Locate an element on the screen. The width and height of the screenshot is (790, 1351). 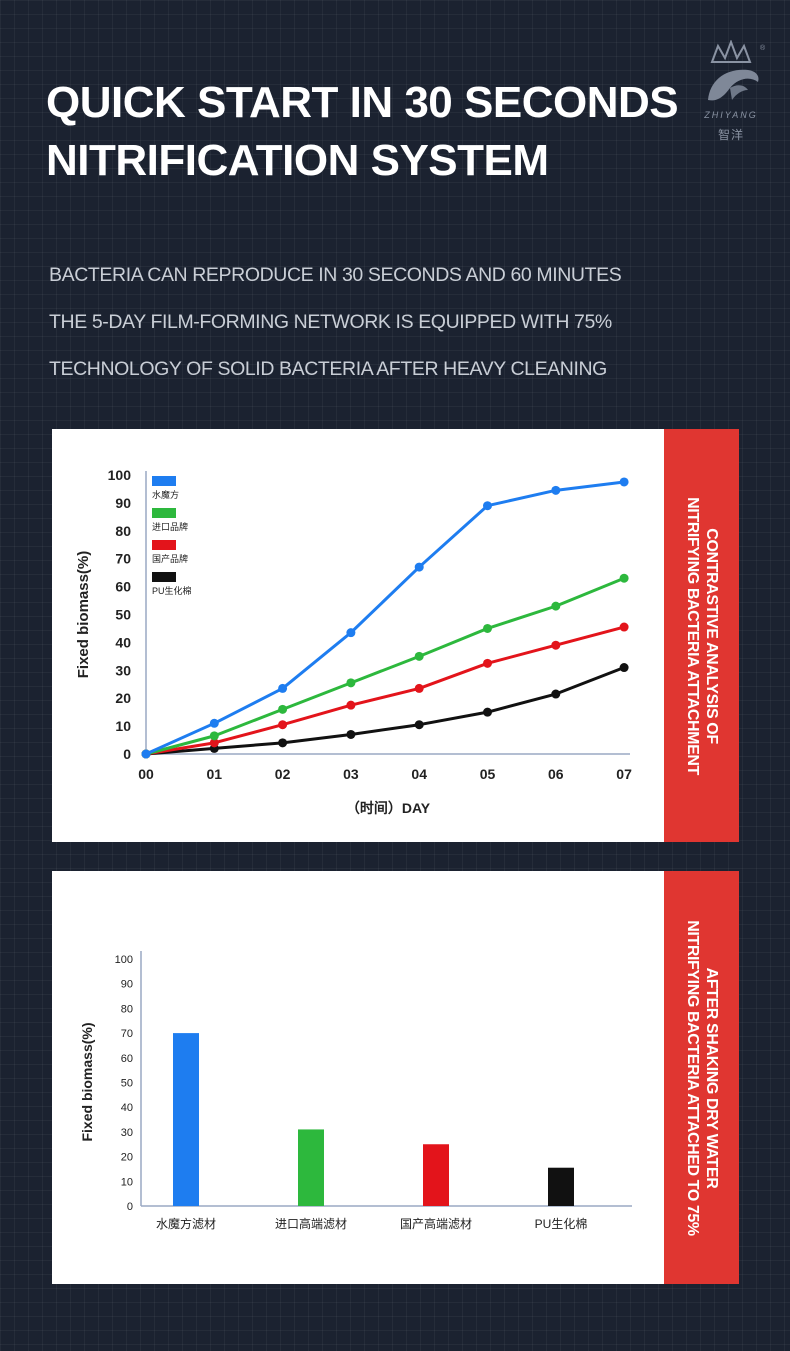
y-tick-label: 100 is located at coordinates (120, 475).